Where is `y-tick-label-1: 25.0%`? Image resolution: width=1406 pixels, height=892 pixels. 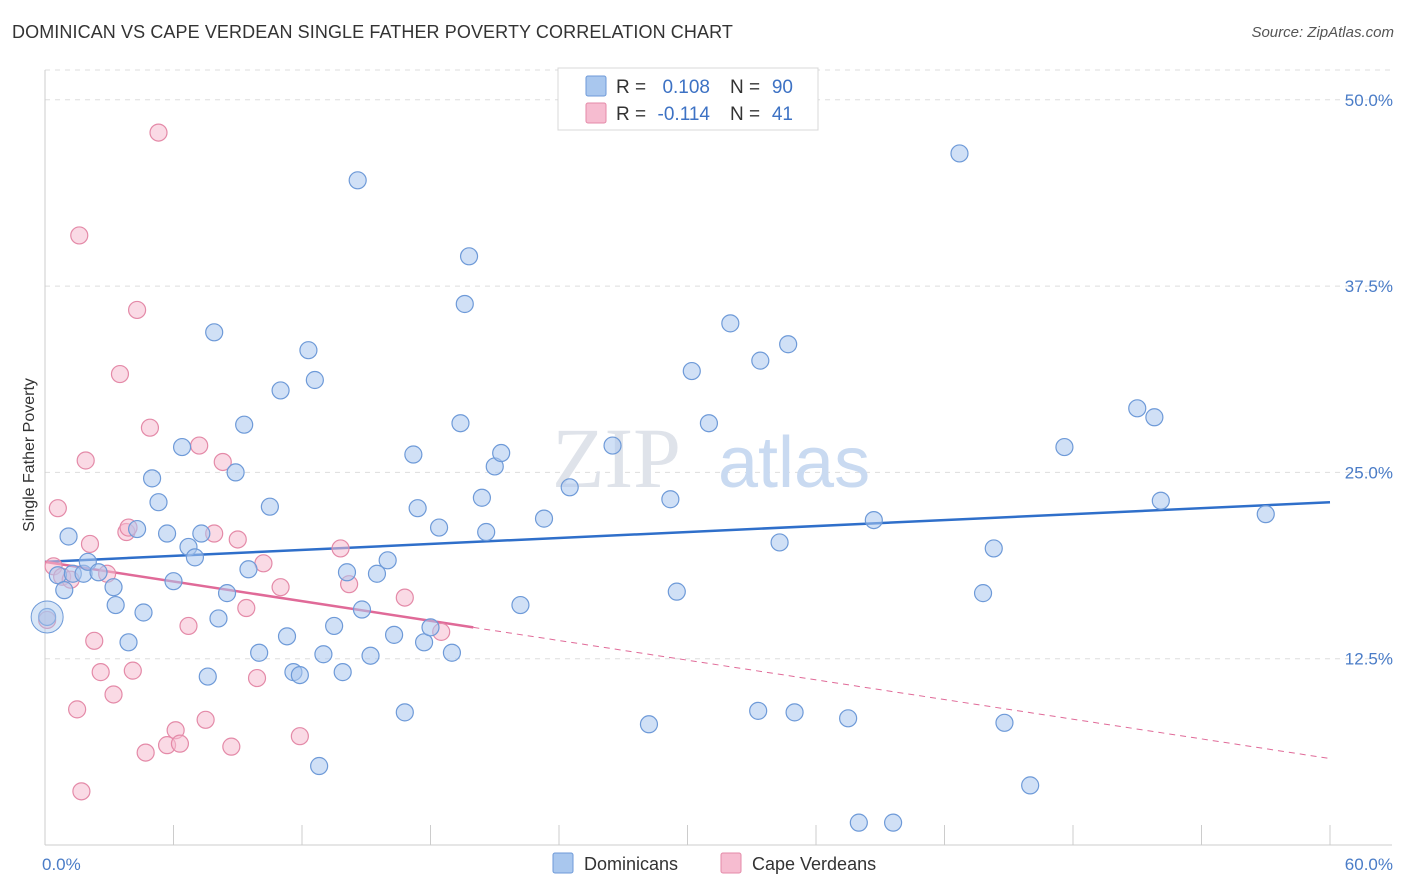
y-tick-label-1: 25.0% is located at coordinates (1369, 472).